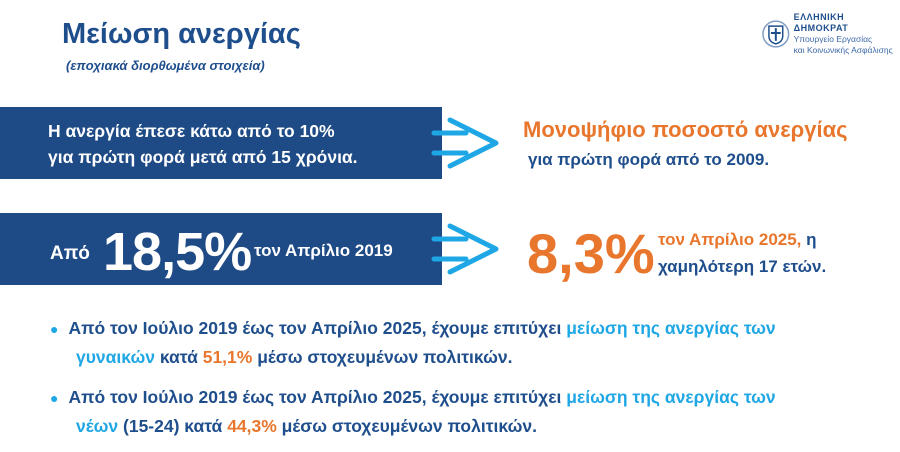  Describe the element at coordinates (685, 129) in the screenshot. I see `single-digit-heading: Μονοψήφιο ποσοστό ανεργίας` at that location.